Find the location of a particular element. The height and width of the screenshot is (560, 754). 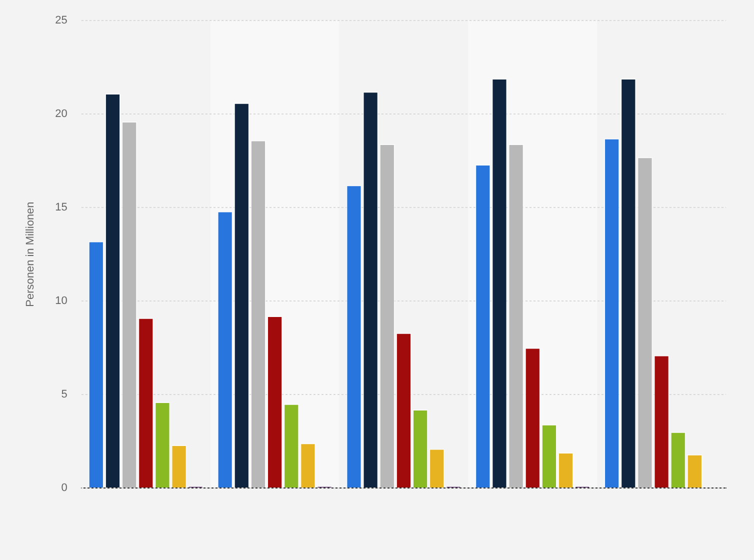

y-tick-label: 20 is located at coordinates (61, 114).